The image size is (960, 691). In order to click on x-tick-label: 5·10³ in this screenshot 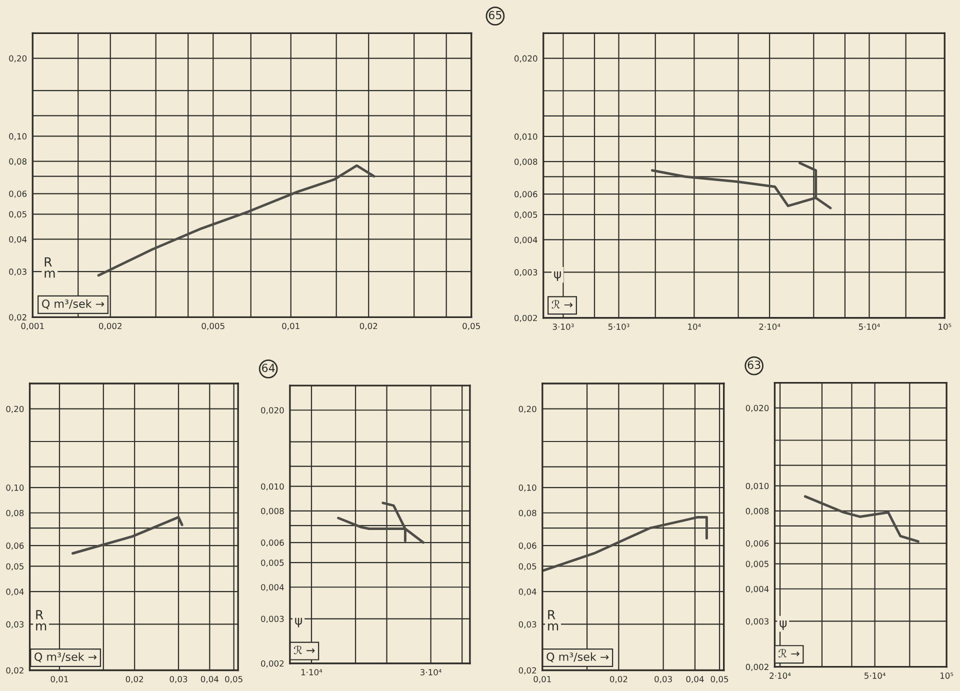, I will do `click(619, 327)`.